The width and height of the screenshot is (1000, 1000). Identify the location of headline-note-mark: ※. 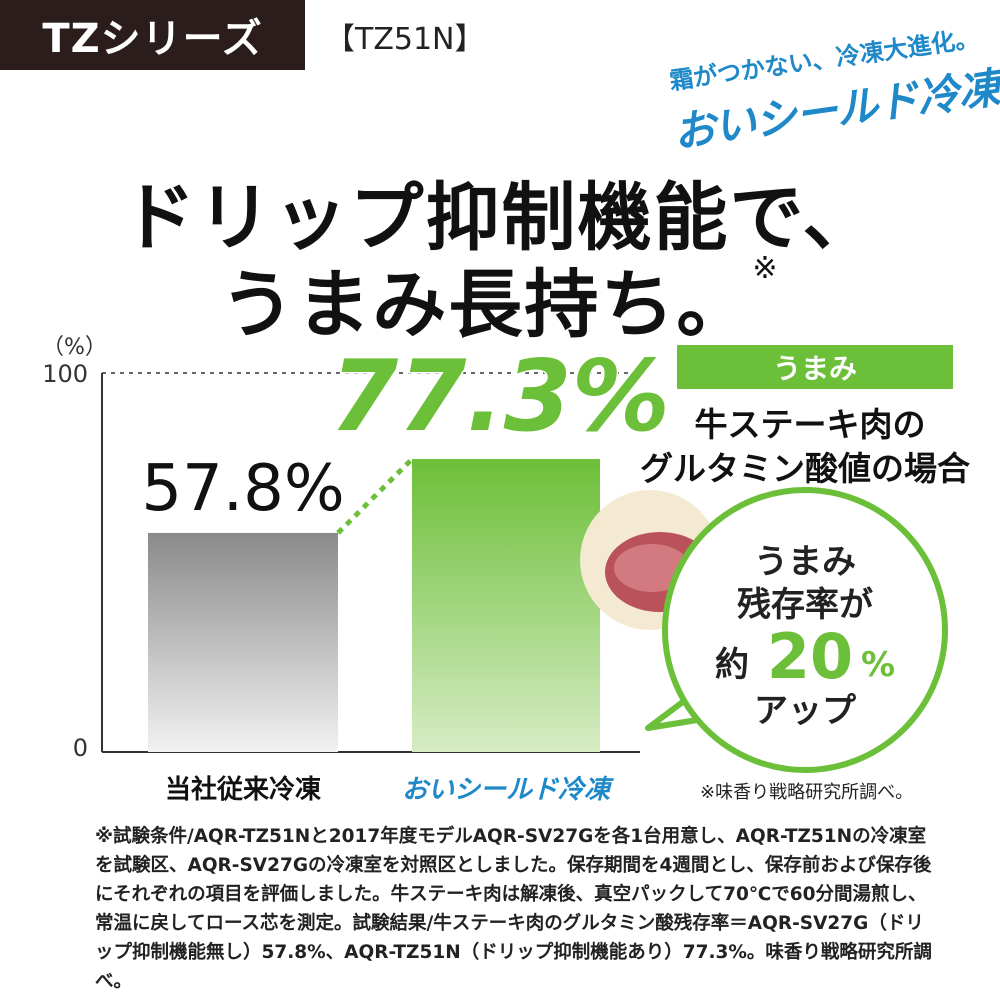
(766, 268).